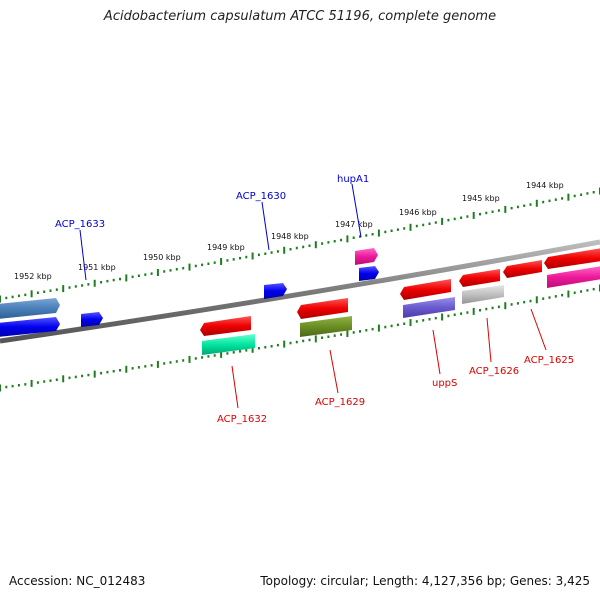 The width and height of the screenshot is (600, 600). Describe the element at coordinates (429, 307) in the screenshot. I see `gene-feature-reverse-purple` at that location.